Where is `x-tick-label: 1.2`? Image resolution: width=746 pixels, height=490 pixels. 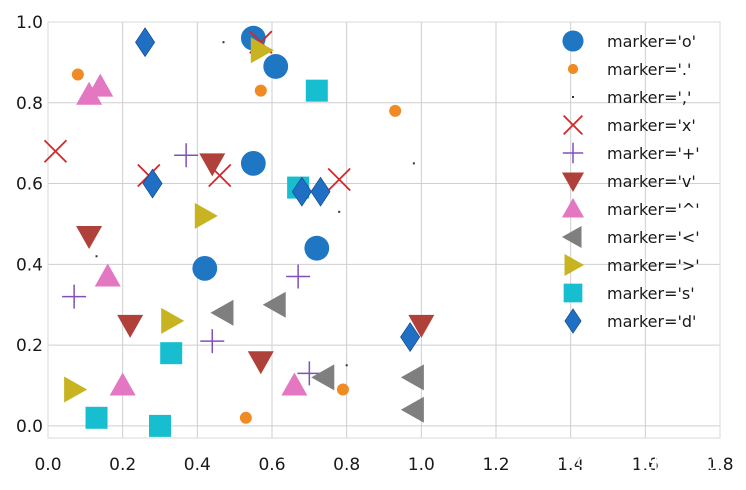 x-tick-label: 1.2 is located at coordinates (495, 465).